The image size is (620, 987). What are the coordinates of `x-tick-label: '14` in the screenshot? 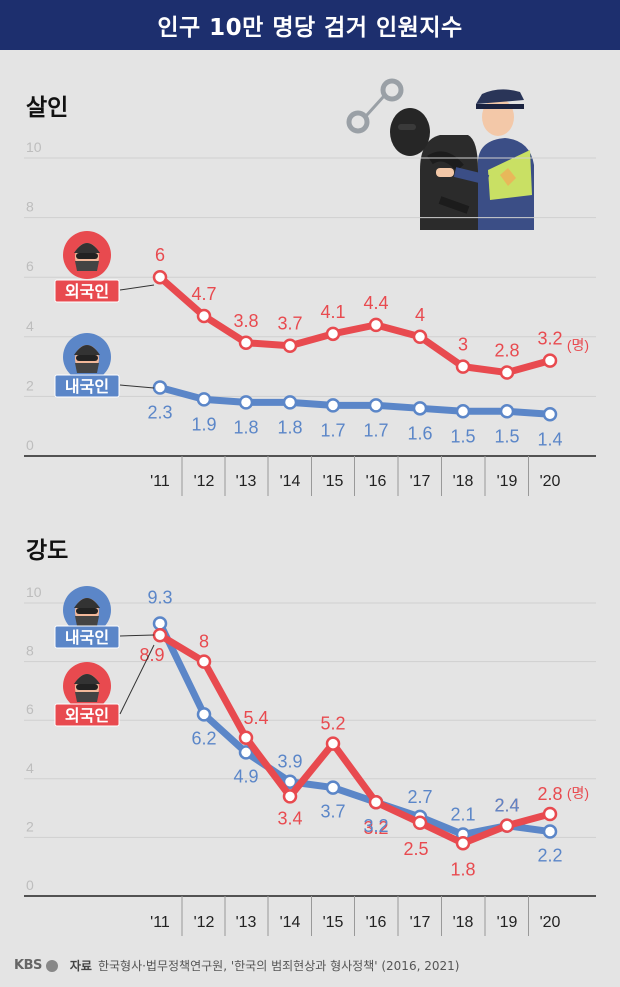 It's located at (290, 481).